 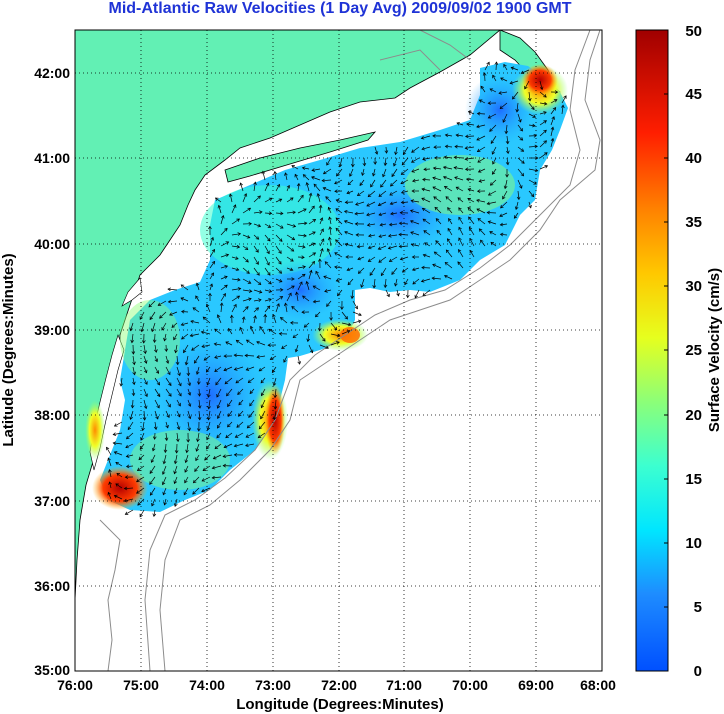 I want to click on cb-tick: 40, so click(x=693, y=158).